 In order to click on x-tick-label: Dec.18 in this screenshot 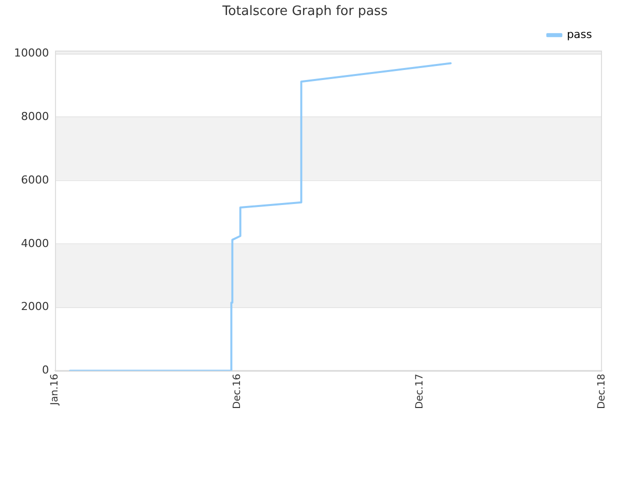, I will do `click(602, 392)`.